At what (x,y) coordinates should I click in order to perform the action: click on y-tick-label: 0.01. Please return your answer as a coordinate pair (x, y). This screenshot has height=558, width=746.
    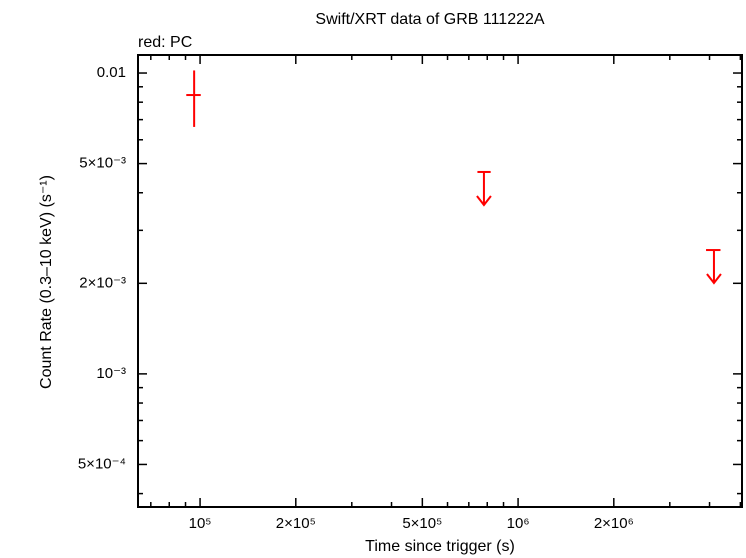
    Looking at the image, I should click on (111, 72).